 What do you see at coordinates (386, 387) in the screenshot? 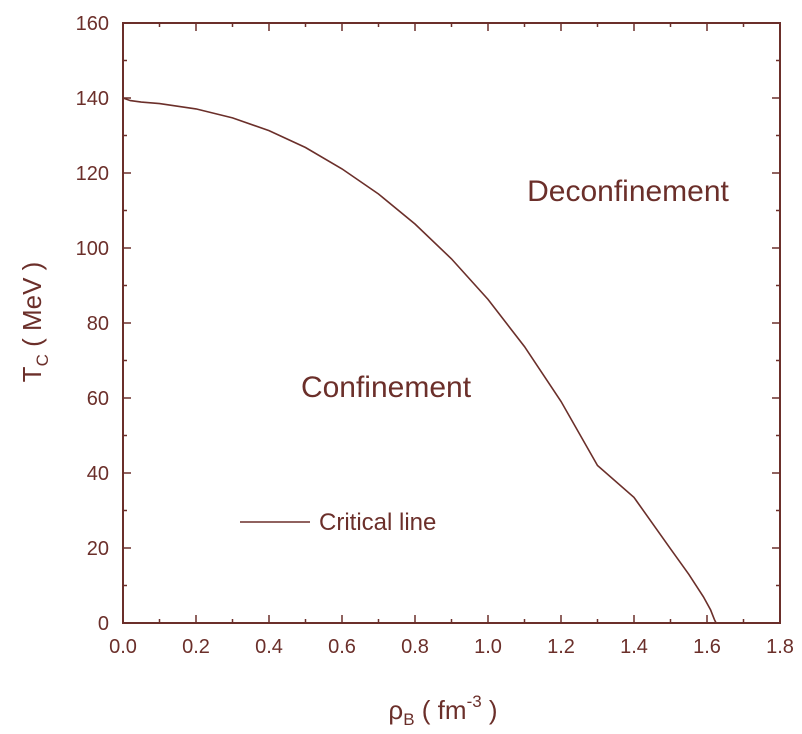
I see `confinement-label: Confinement` at bounding box center [386, 387].